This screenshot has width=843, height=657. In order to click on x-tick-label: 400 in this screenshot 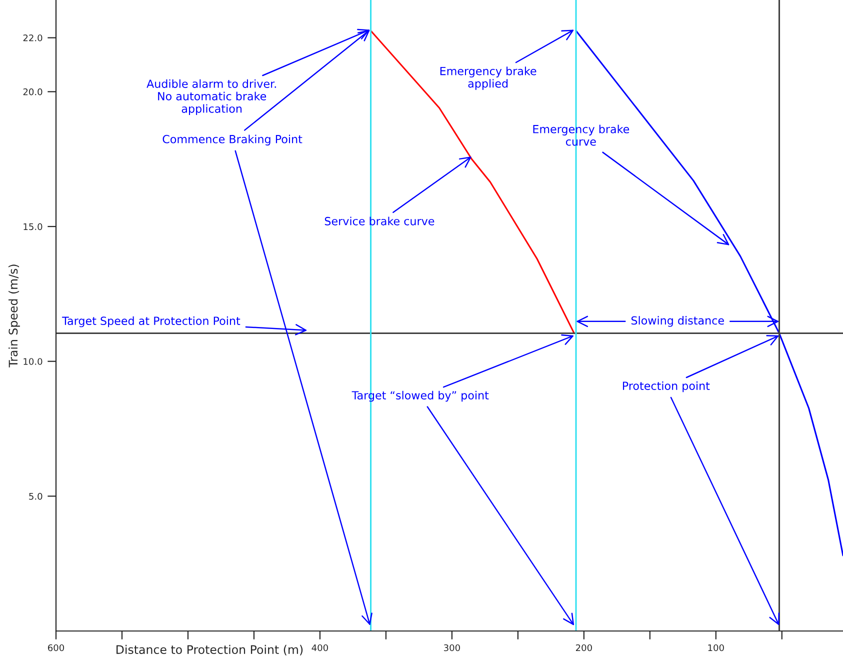, I will do `click(320, 648)`.